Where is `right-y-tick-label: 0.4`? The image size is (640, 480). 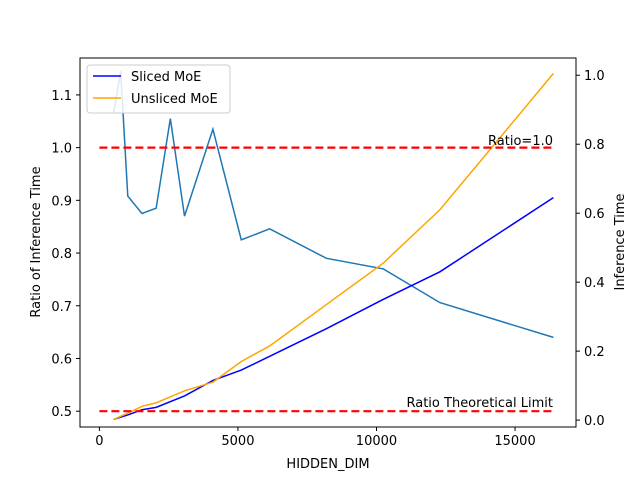 right-y-tick-label: 0.4 is located at coordinates (594, 283).